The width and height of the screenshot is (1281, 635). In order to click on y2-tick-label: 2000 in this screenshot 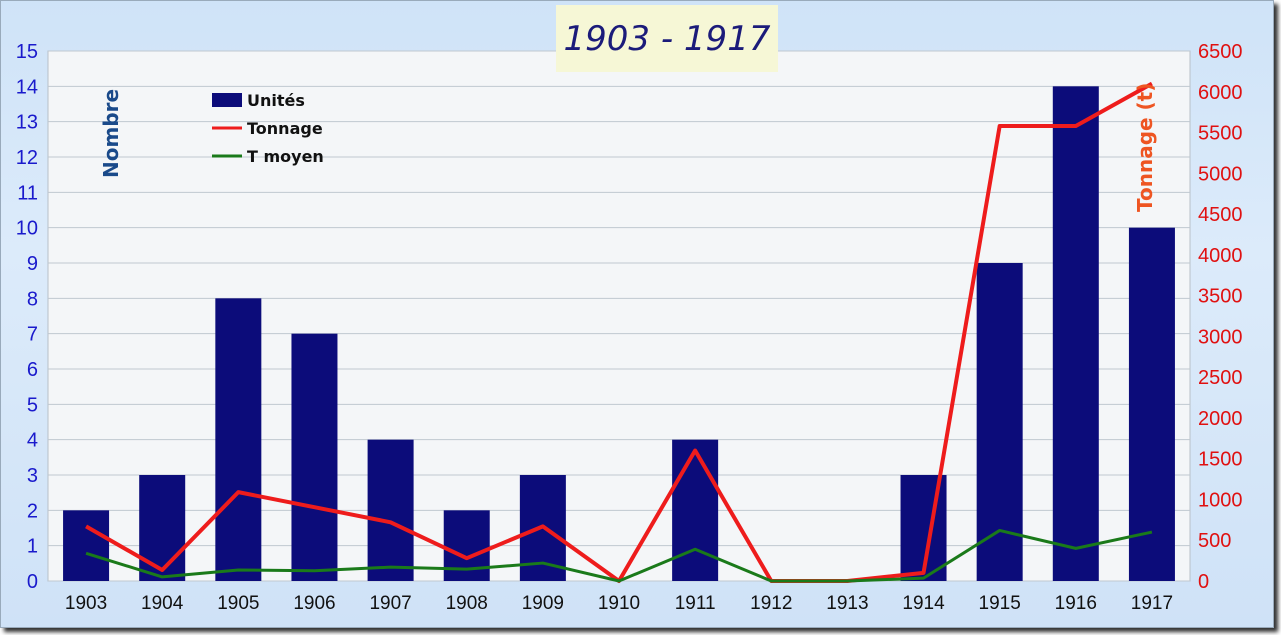, I will do `click(1220, 419)`.